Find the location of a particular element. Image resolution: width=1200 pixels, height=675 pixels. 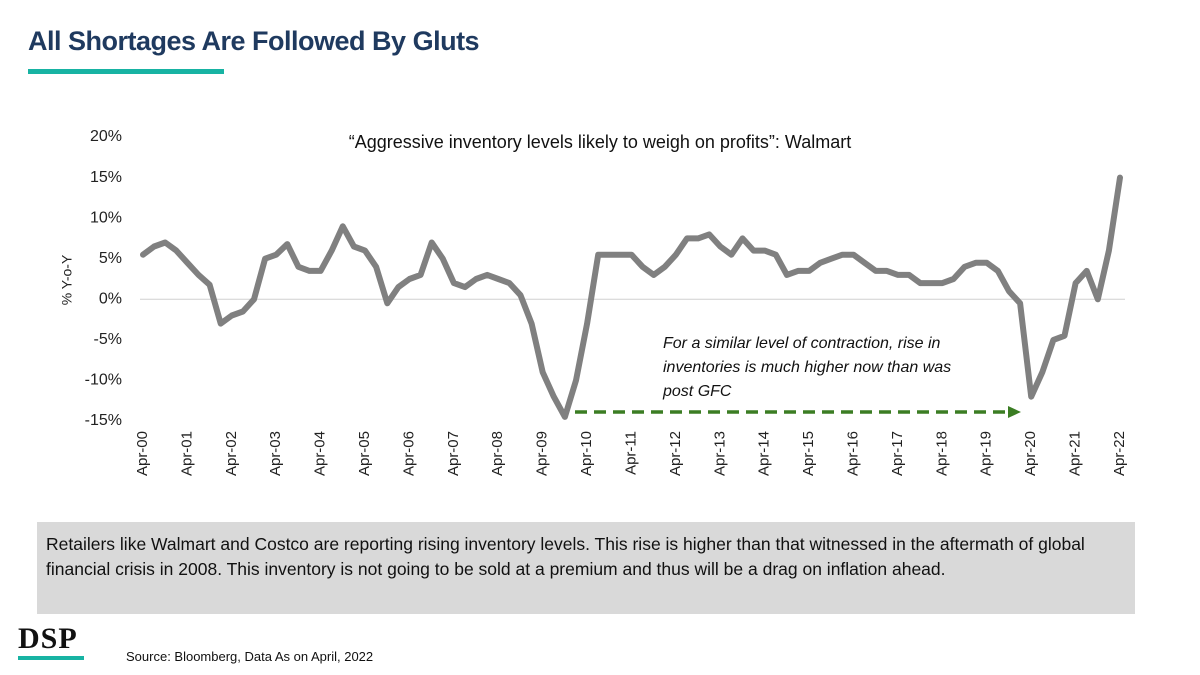

x-tick-label: Apr-21 is located at coordinates (1075, 453).